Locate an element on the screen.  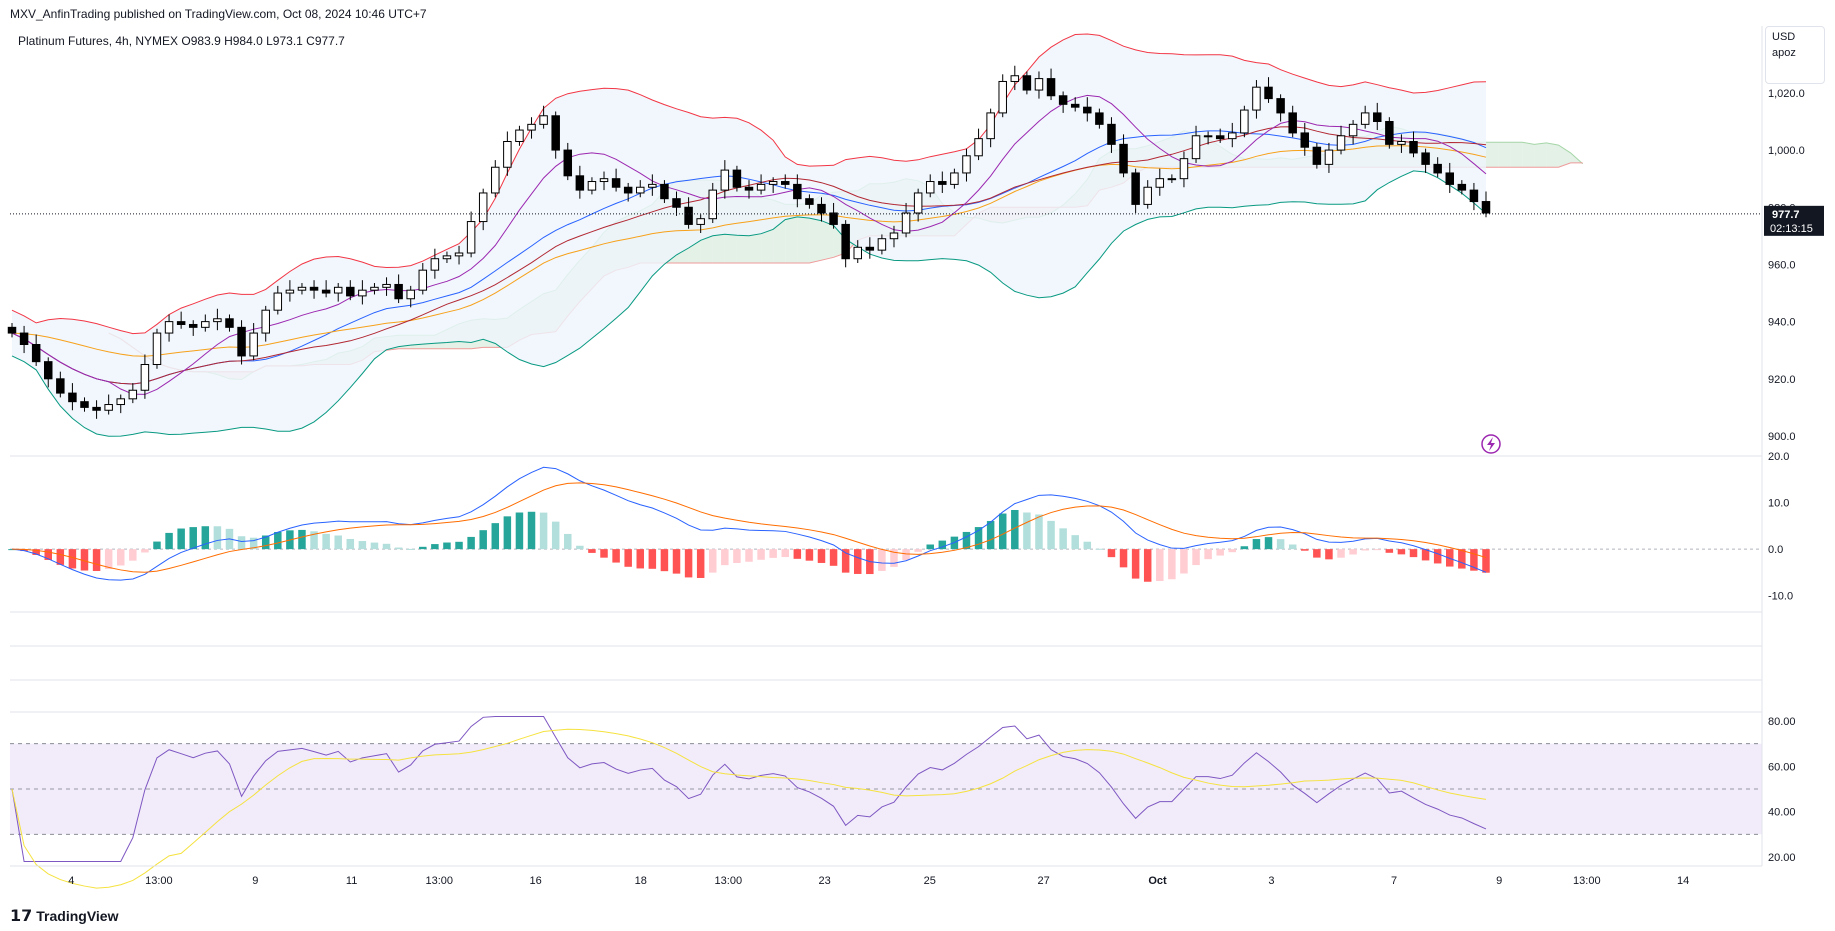
rsi-tick-label: 40.00 is located at coordinates (1782, 813).